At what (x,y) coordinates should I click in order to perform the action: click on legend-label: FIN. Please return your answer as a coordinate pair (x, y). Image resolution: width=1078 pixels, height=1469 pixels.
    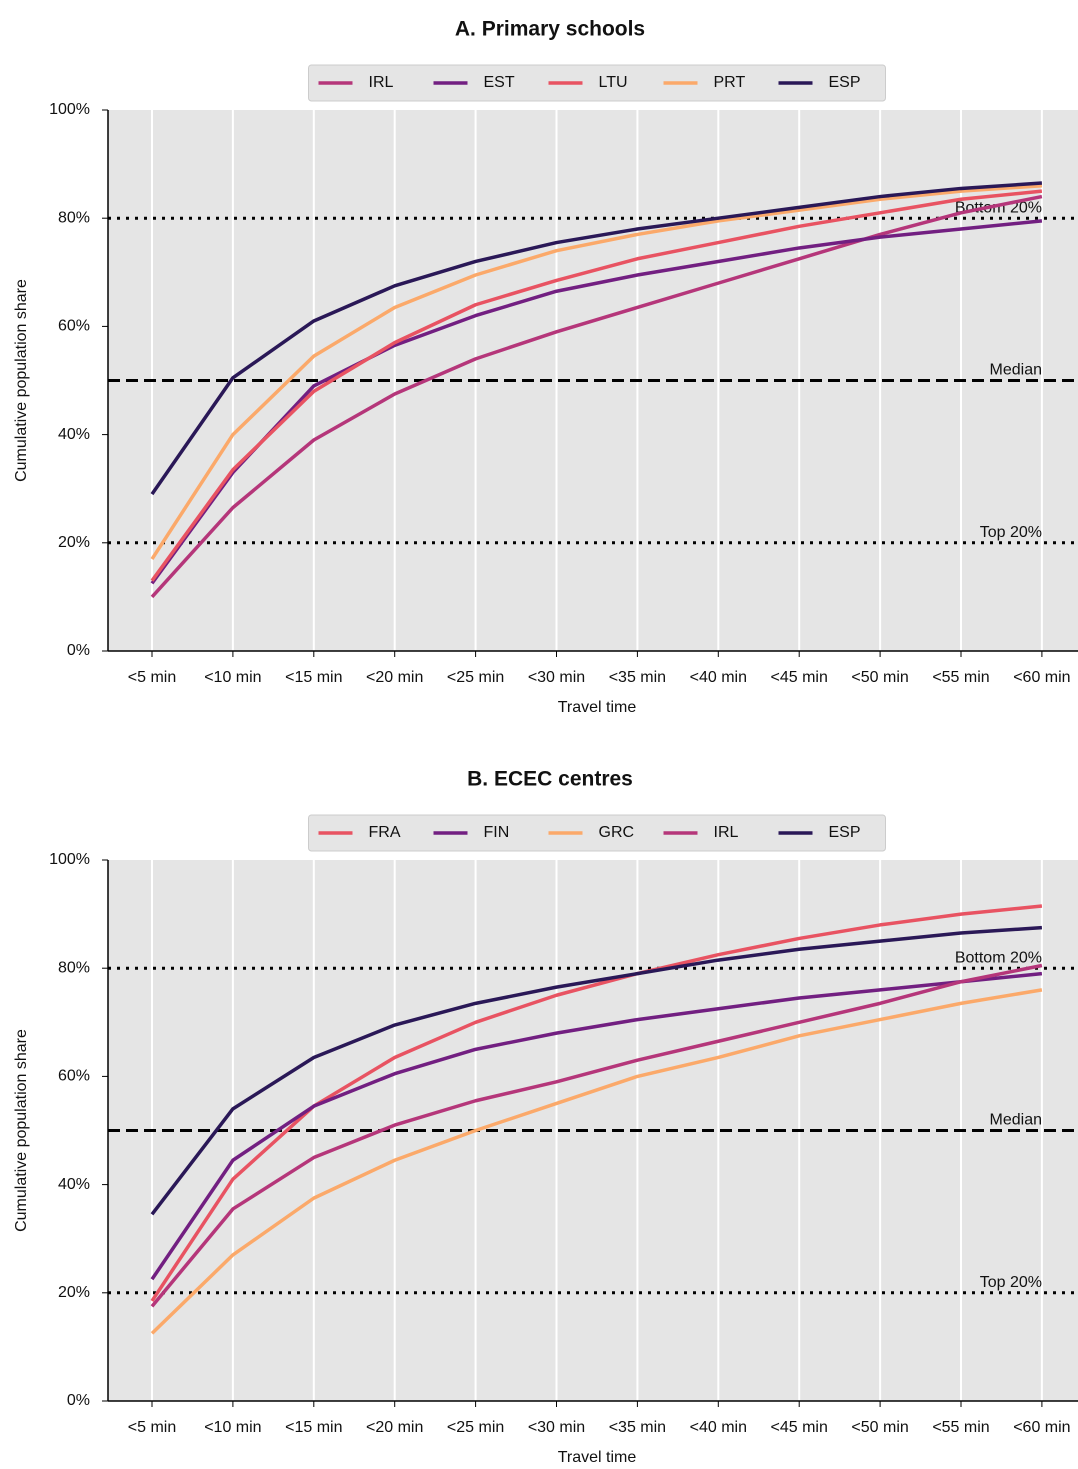
    Looking at the image, I should click on (497, 832).